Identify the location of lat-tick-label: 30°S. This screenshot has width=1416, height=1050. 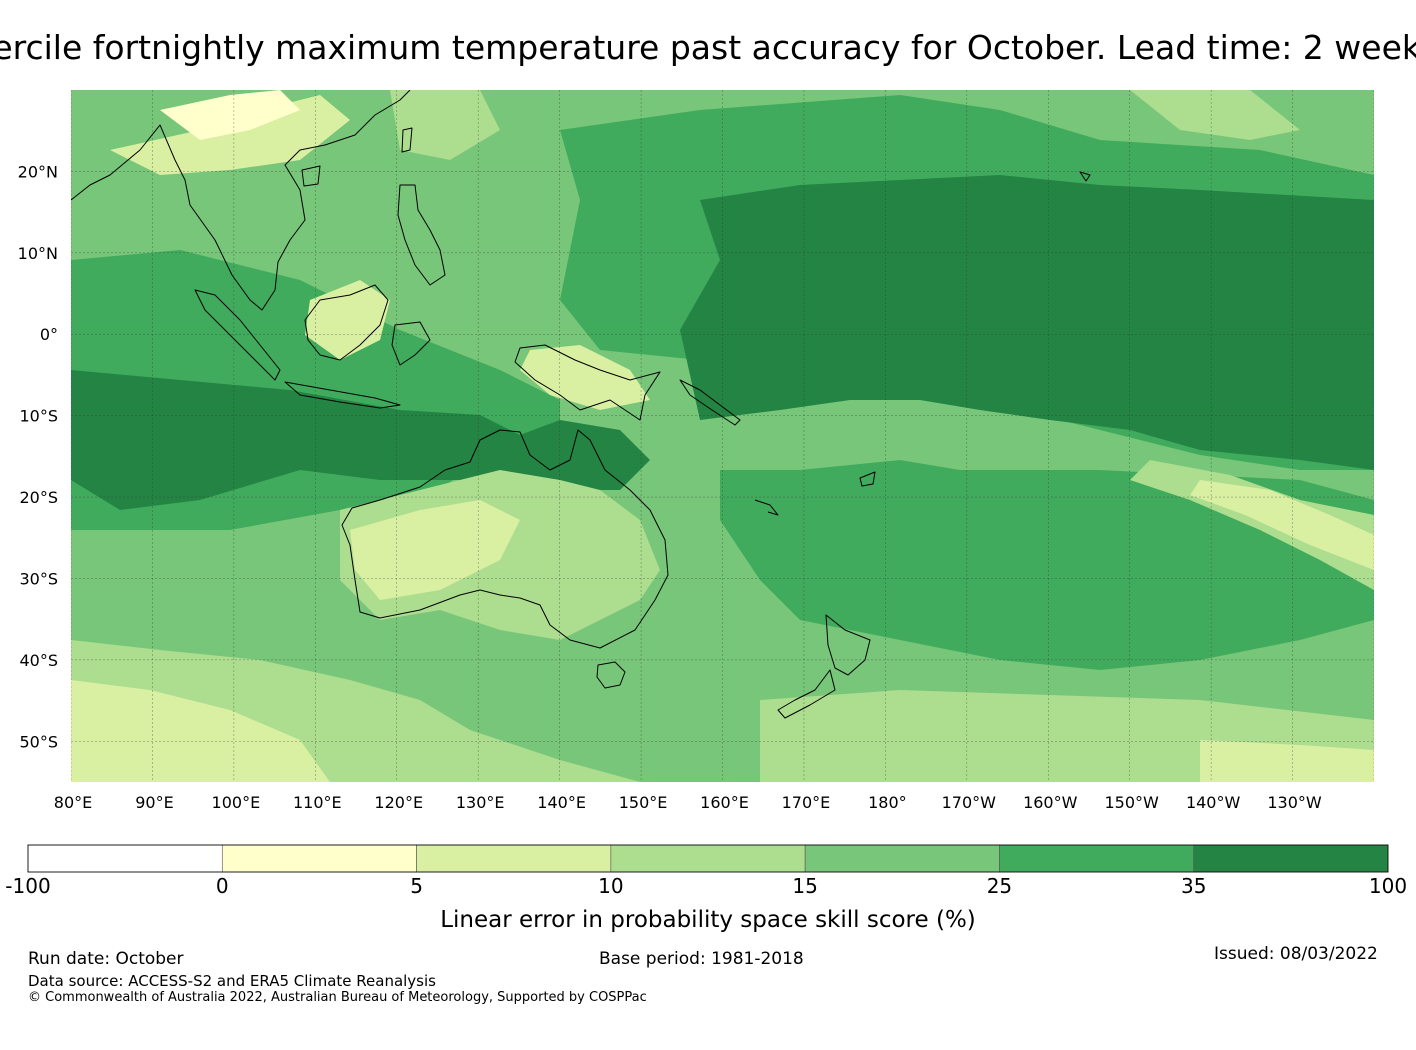
(38, 578).